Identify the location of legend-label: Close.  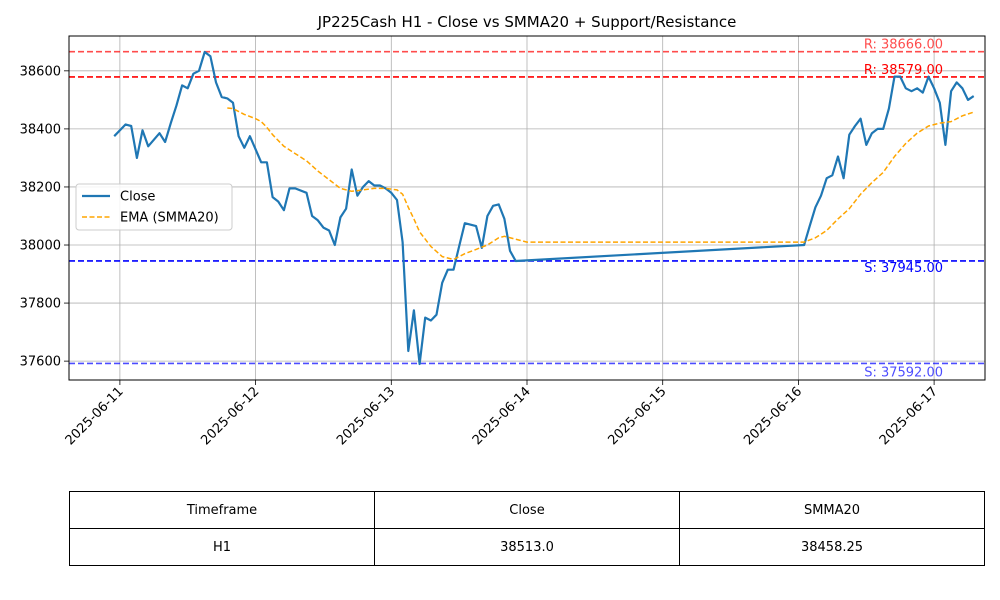
(137, 197).